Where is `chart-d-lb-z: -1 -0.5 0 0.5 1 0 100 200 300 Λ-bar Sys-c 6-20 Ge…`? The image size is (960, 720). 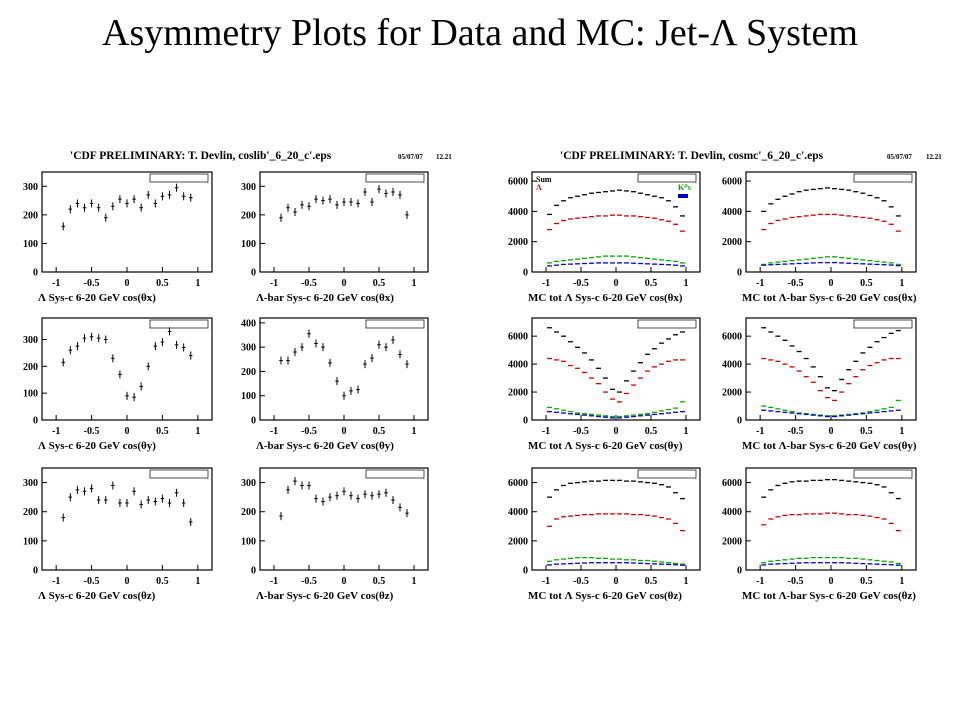
chart-d-lb-z: -1 -0.5 0 0.5 1 0 100 200 300 Λ-bar Sys-c 6-20 Ge… is located at coordinates (335, 534).